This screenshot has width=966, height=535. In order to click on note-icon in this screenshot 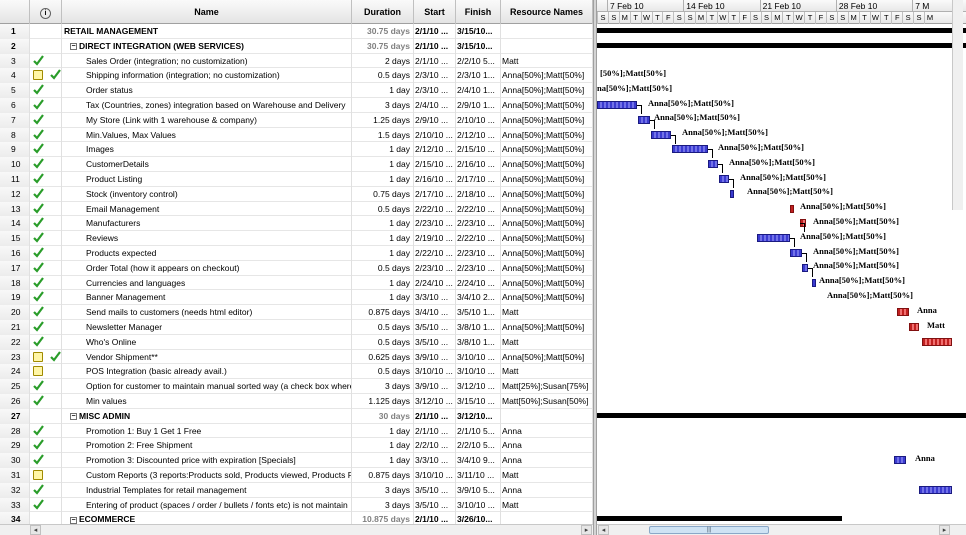, I will do `click(38, 475)`.